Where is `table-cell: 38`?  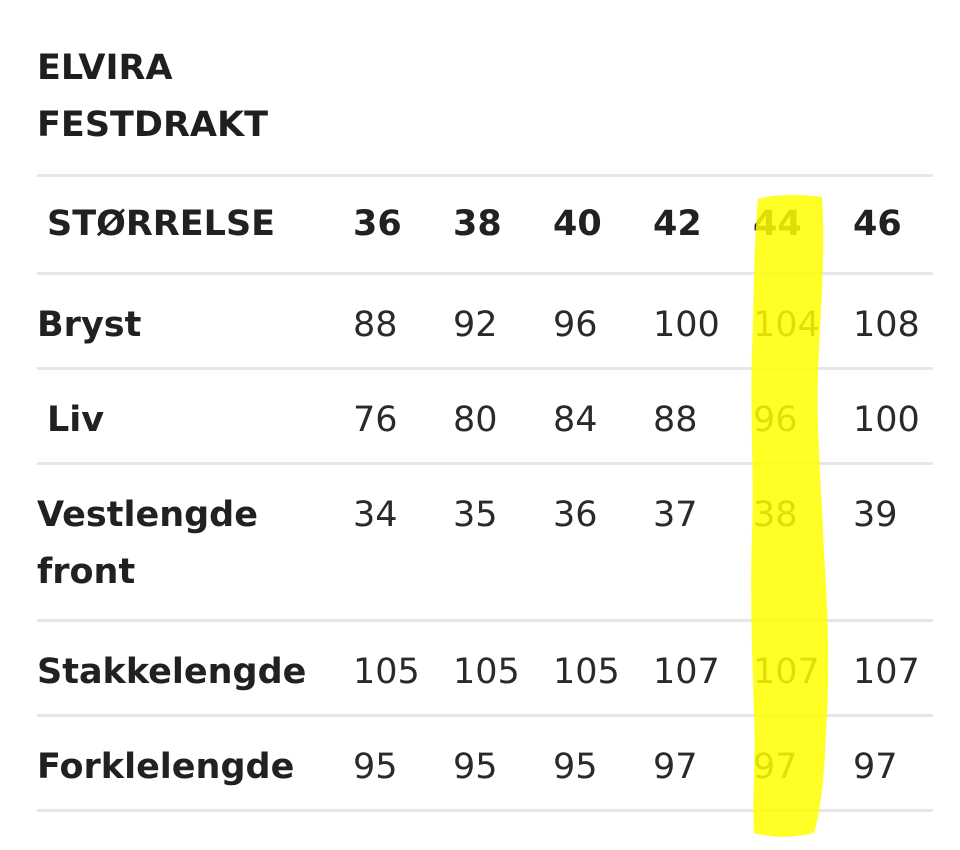 table-cell: 38 is located at coordinates (803, 541).